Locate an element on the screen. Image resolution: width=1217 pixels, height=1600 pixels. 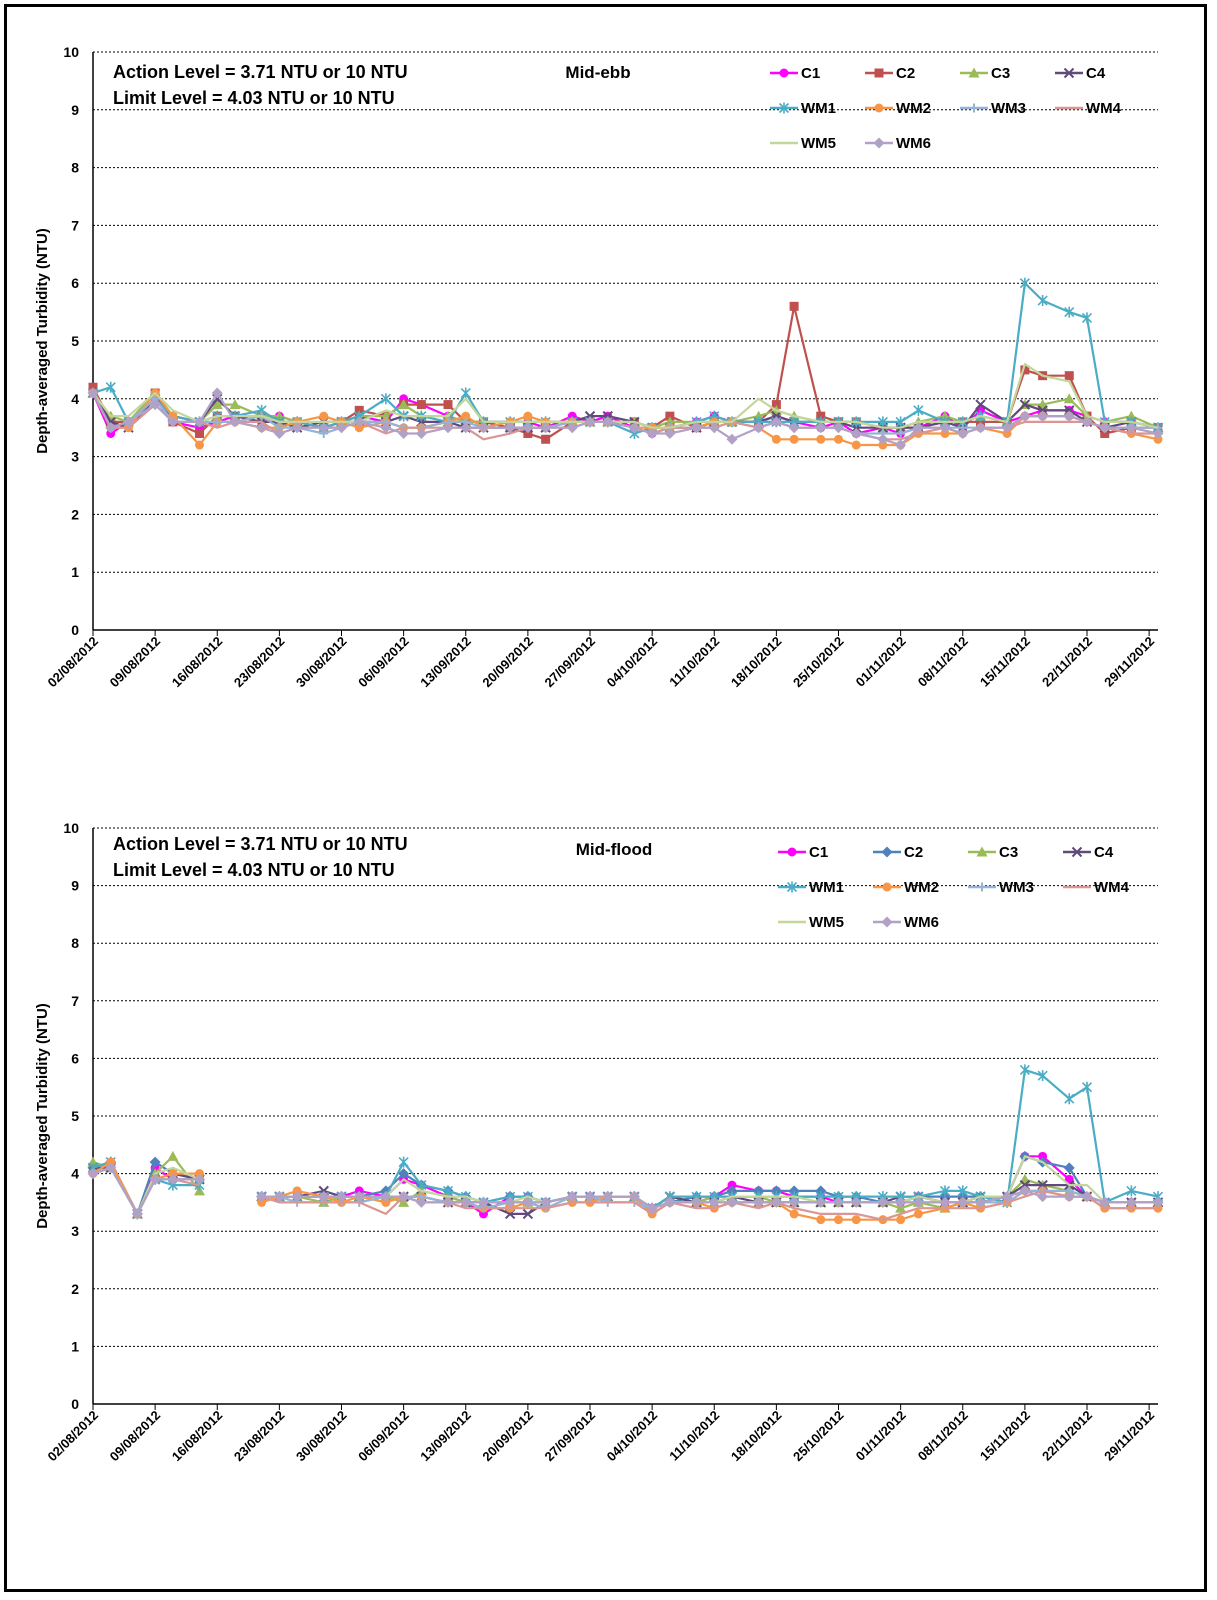
x-tick-label: 15/11/2012 is located at coordinates (1005, 1436).